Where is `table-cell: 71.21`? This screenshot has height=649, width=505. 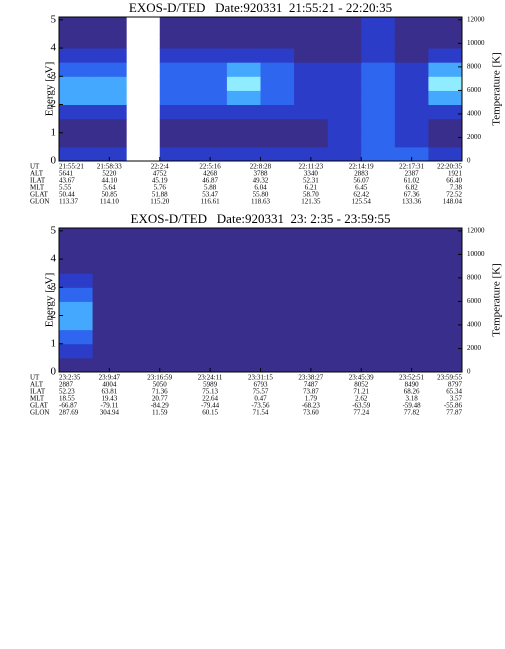
table-cell: 71.21 is located at coordinates (361, 392).